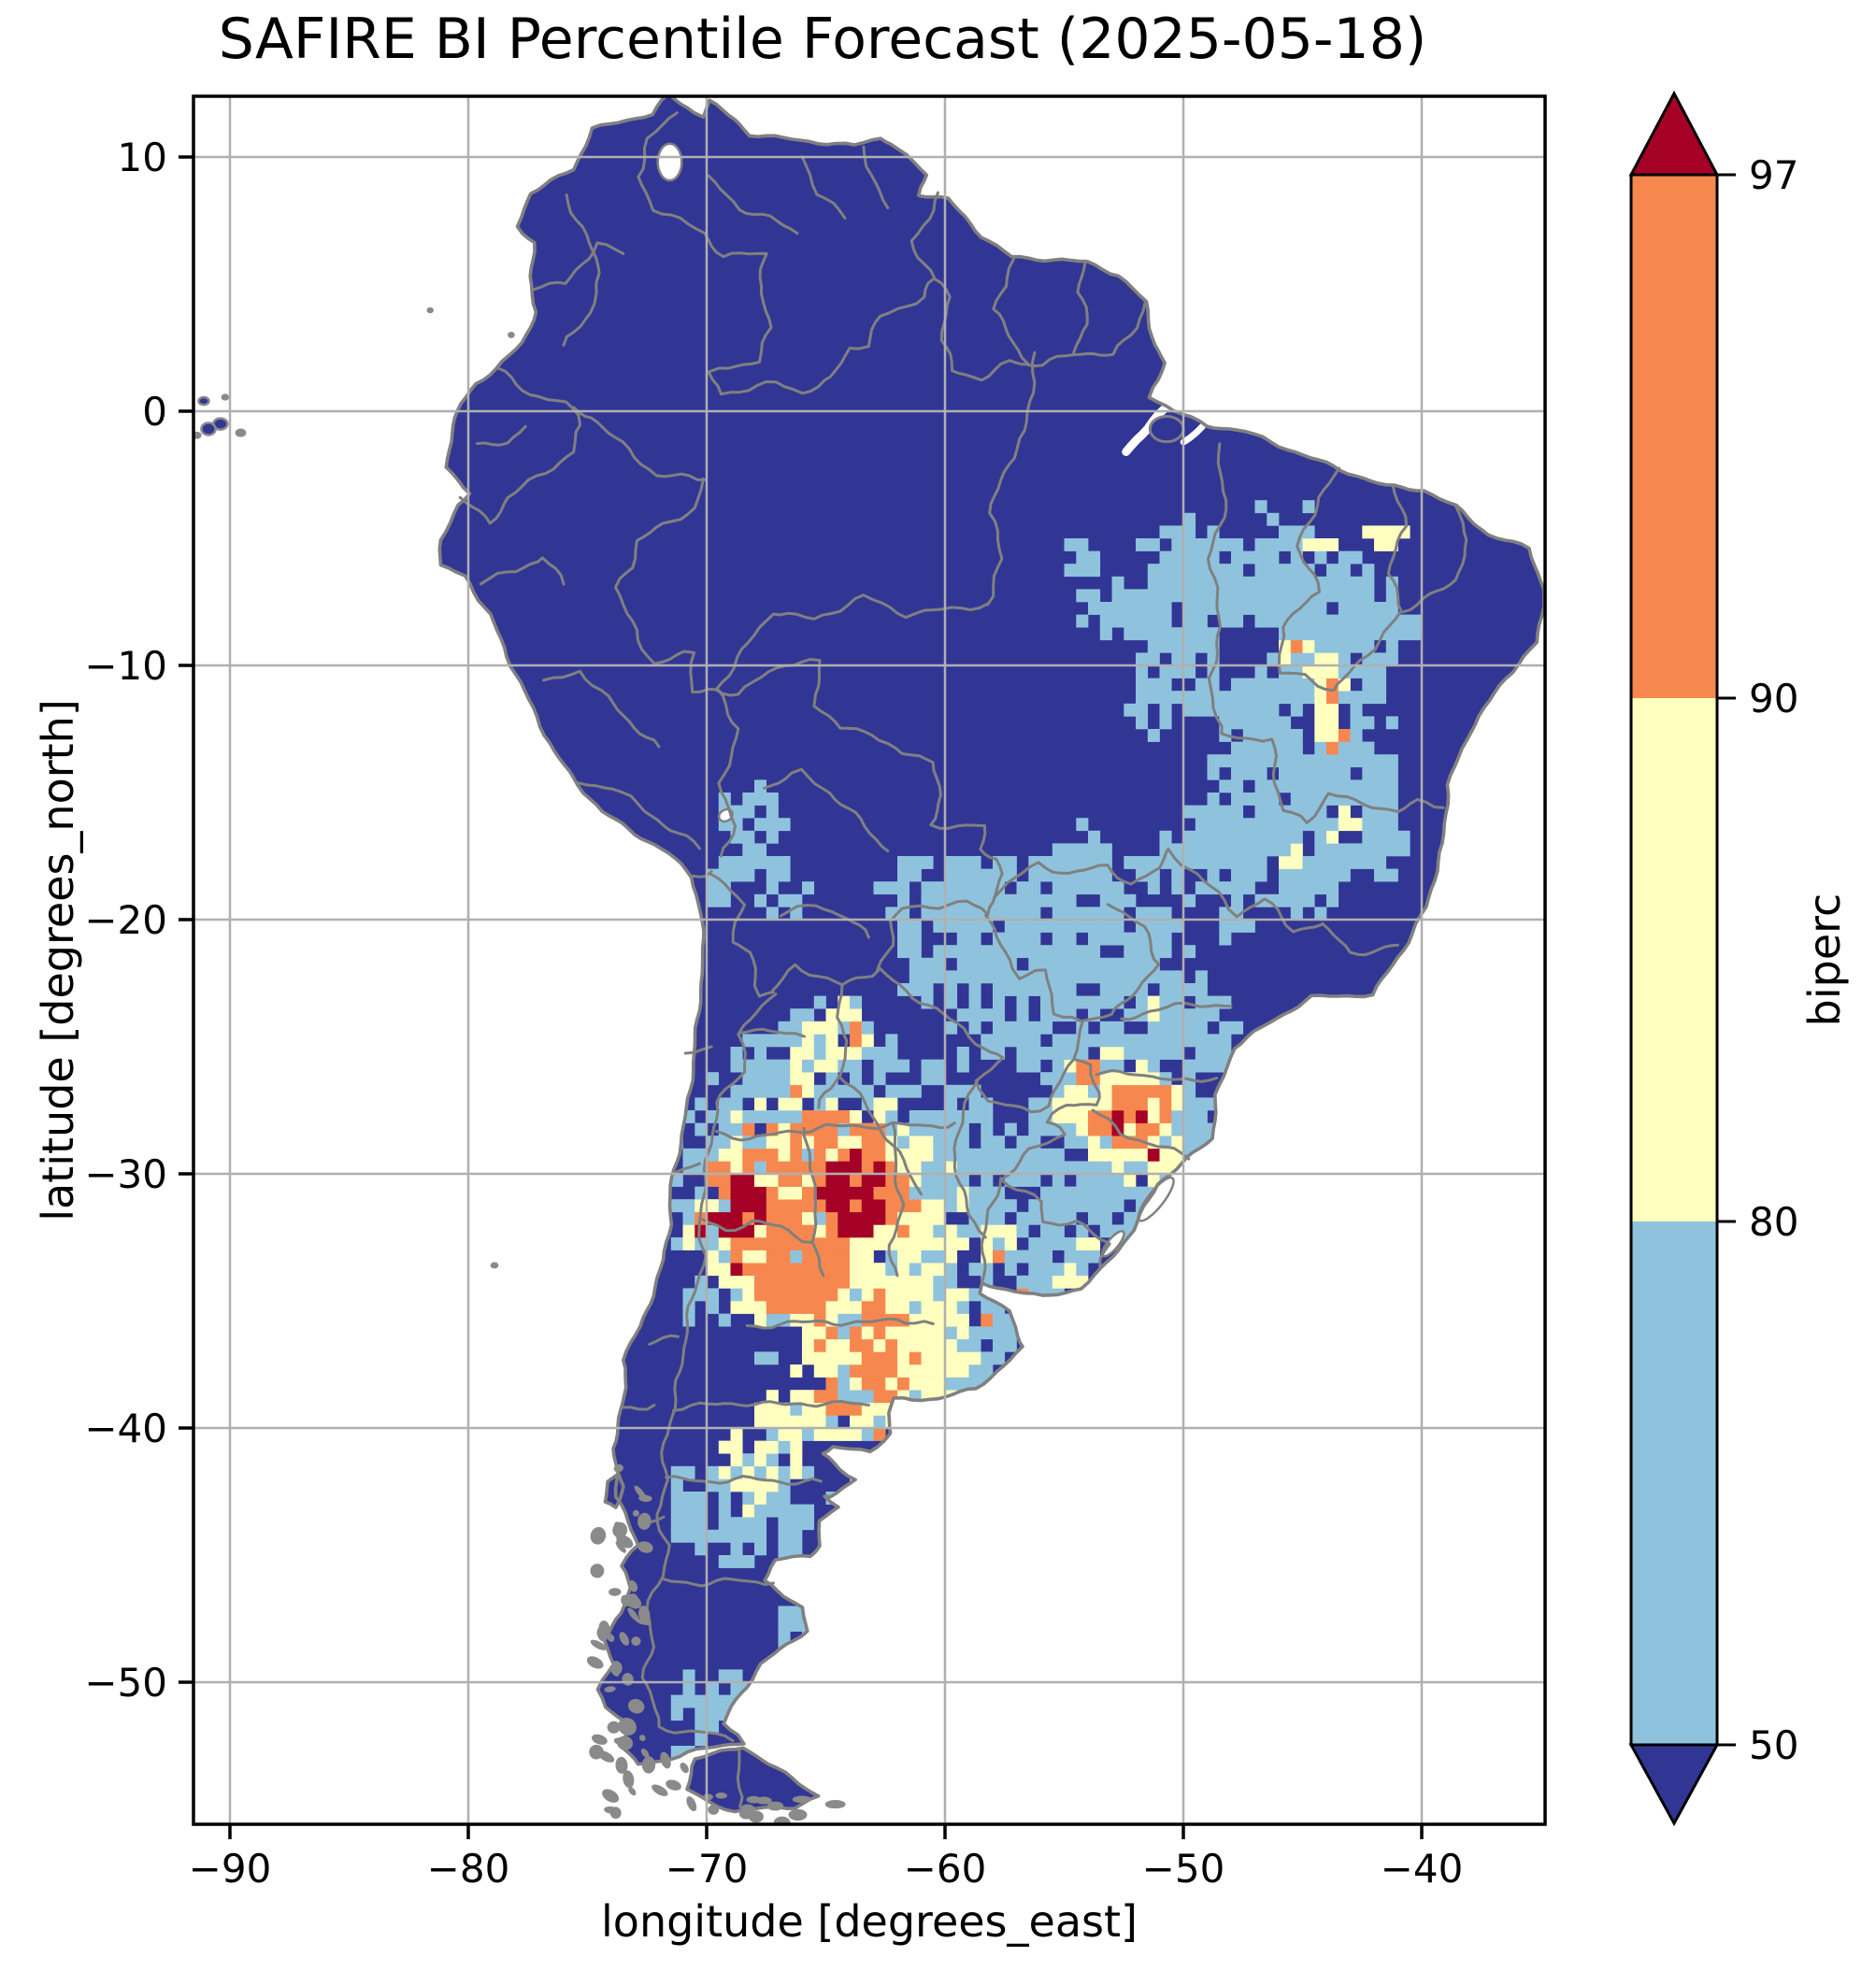 This screenshot has height=1971, width=1876. What do you see at coordinates (1193, 434) in the screenshot?
I see `amazon-river-channel` at bounding box center [1193, 434].